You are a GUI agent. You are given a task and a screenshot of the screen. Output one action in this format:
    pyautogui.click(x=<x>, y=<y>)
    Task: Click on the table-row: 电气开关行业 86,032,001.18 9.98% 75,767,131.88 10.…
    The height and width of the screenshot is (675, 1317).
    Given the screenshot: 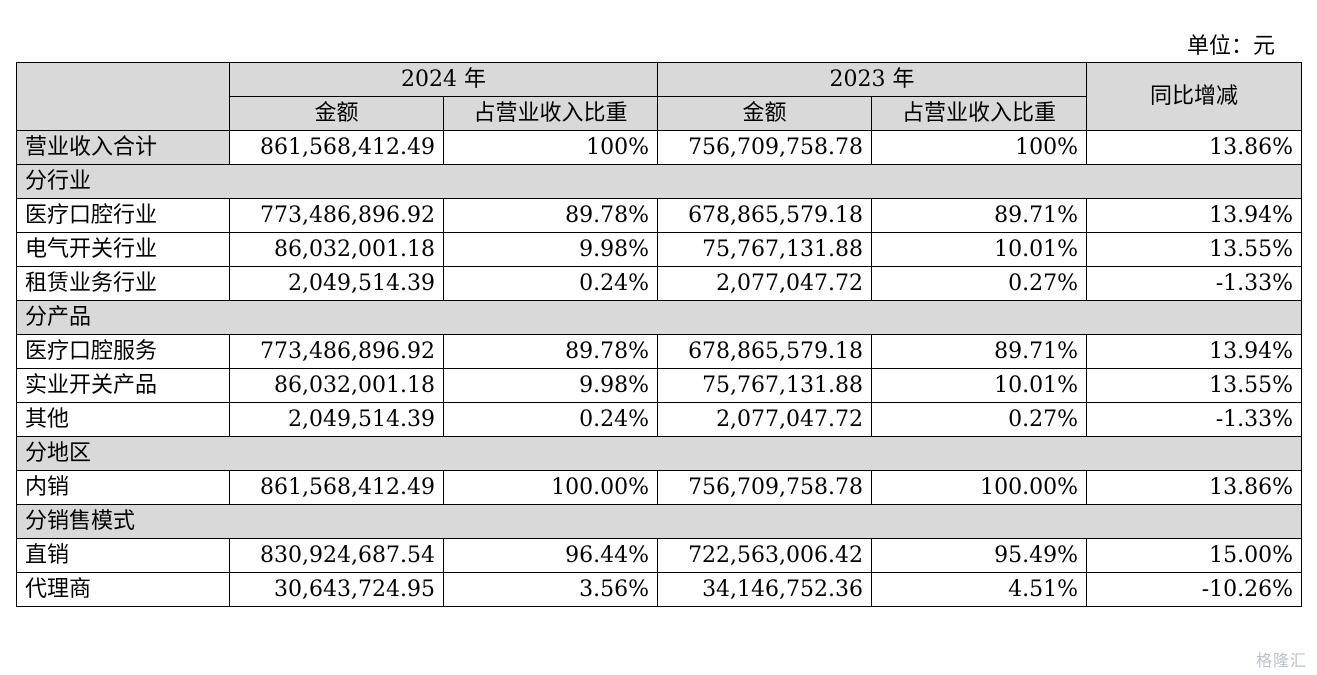 What is the action you would take?
    pyautogui.click(x=659, y=249)
    